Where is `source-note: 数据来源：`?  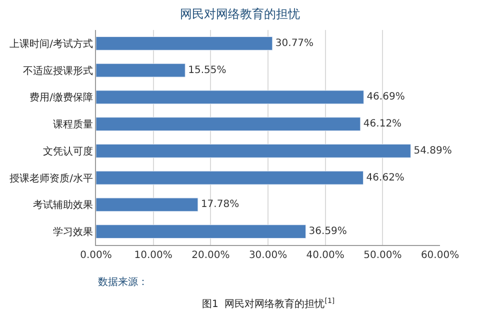 source-note: 数据来源： is located at coordinates (123, 282).